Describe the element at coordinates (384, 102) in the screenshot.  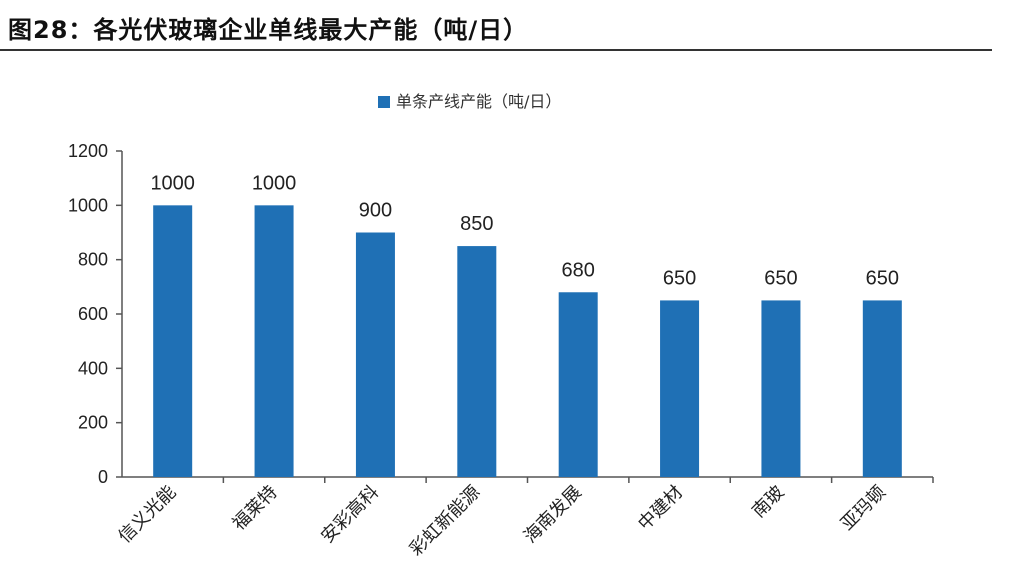
I see `legend-swatch` at that location.